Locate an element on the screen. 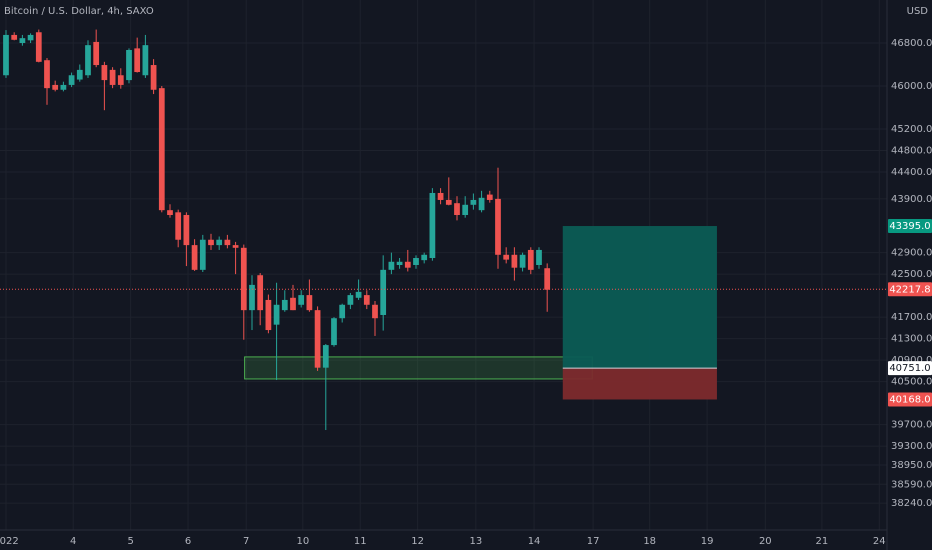  y-tick-label: 43900.0 is located at coordinates (911, 199).